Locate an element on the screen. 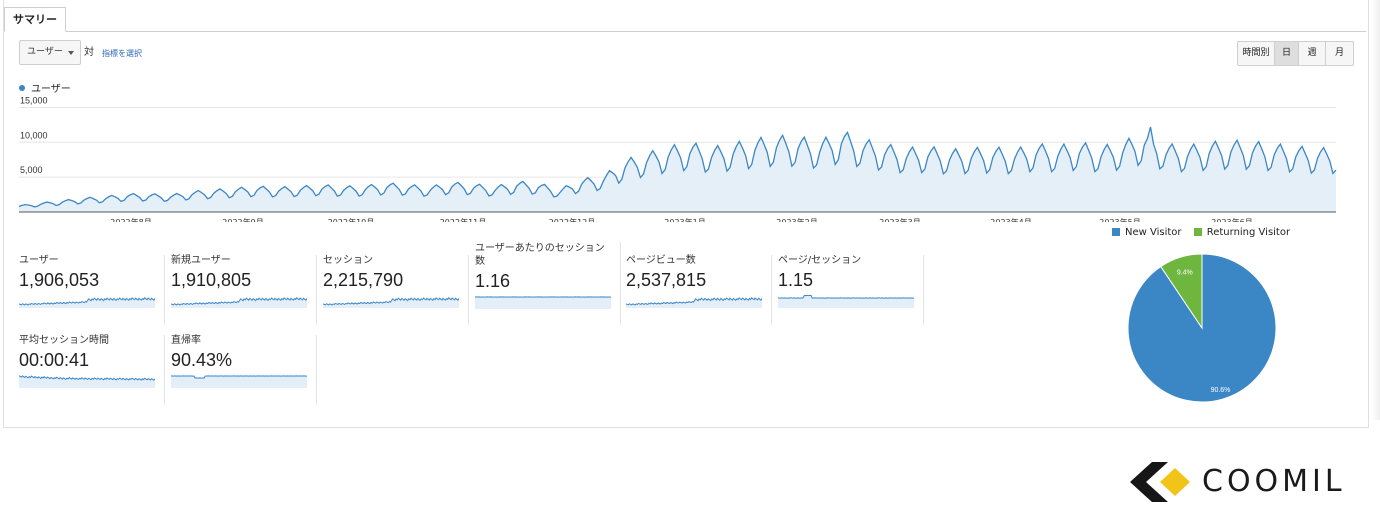  x-tick-label: 2022年12月 is located at coordinates (572, 219).